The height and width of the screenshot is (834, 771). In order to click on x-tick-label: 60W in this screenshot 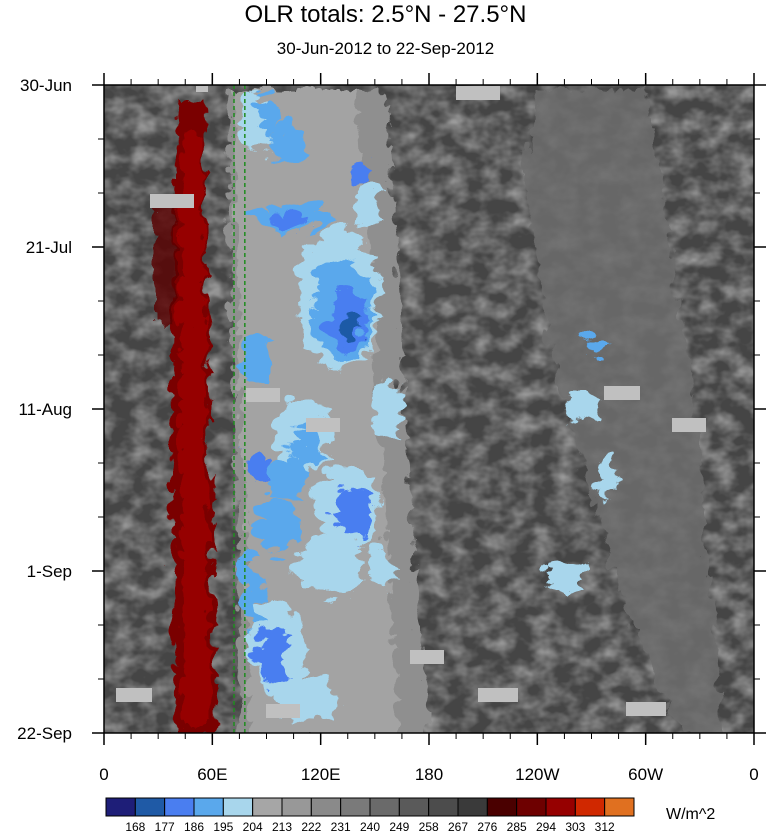, I will do `click(645, 774)`.